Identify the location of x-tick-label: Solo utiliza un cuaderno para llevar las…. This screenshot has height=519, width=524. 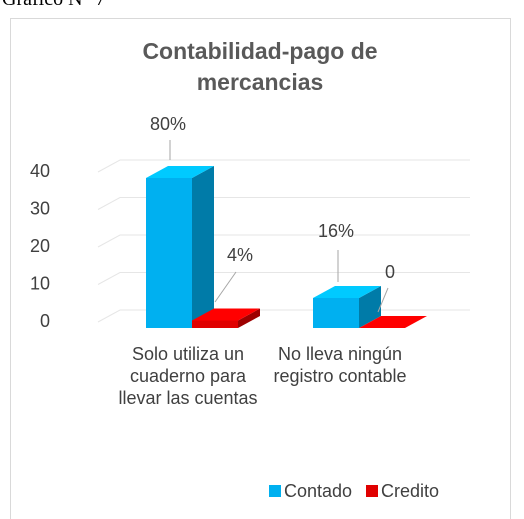
(188, 376).